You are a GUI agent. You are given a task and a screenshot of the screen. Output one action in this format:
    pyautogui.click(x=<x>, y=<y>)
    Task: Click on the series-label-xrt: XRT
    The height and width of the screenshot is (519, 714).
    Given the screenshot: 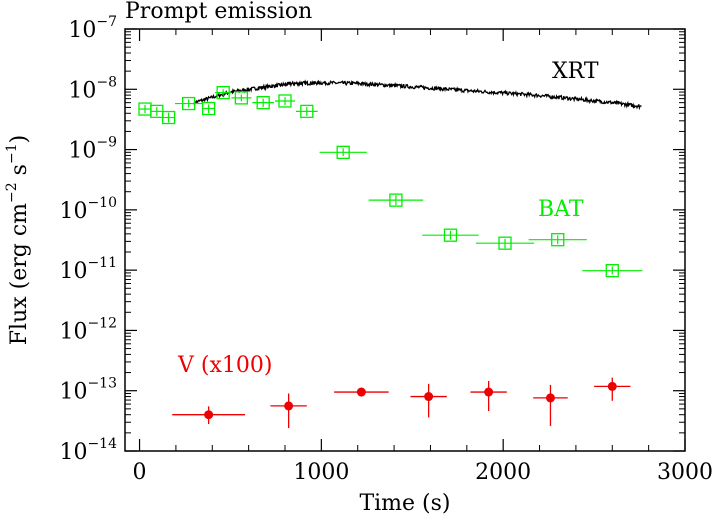 What is the action you would take?
    pyautogui.click(x=575, y=71)
    